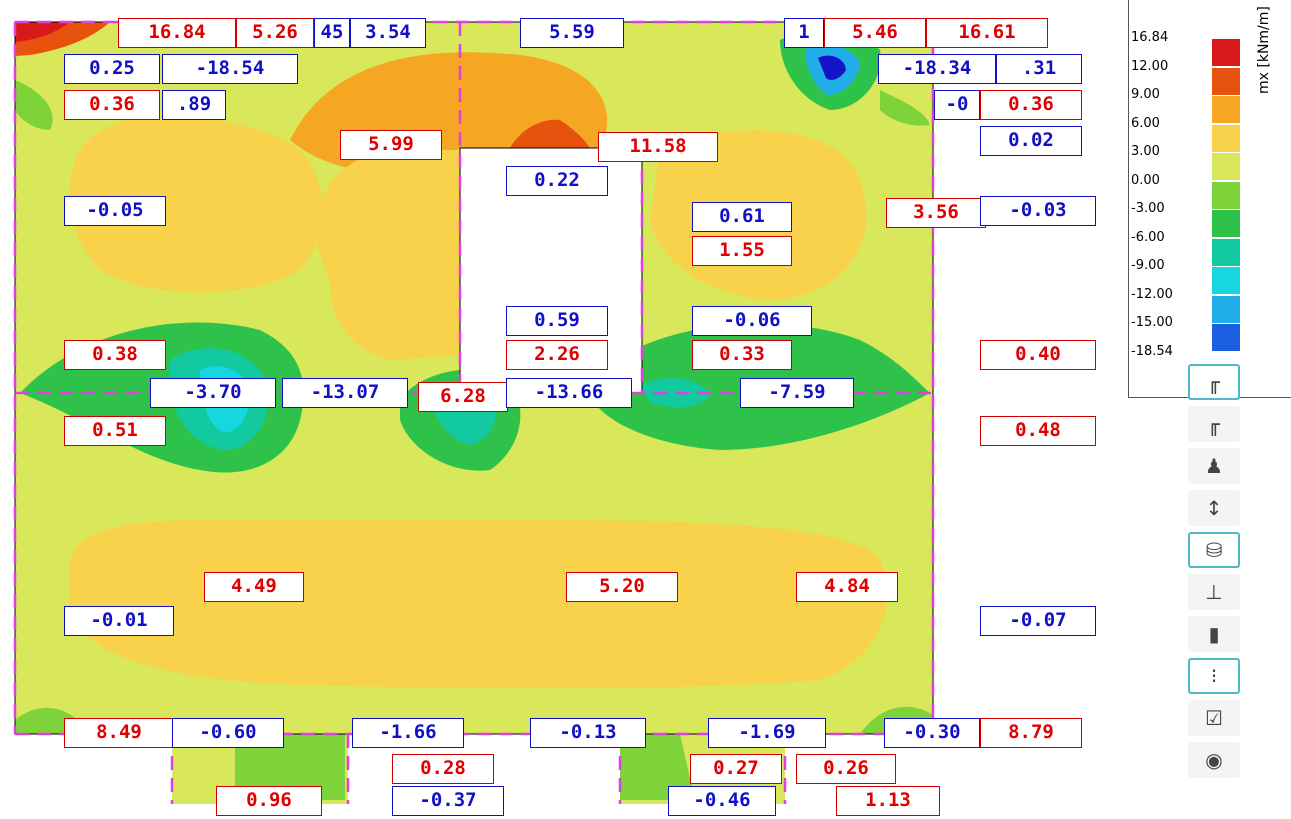 Image resolution: width=1291 pixels, height=819 pixels. I want to click on mesh-points-button: ⁝, so click(1214, 676).